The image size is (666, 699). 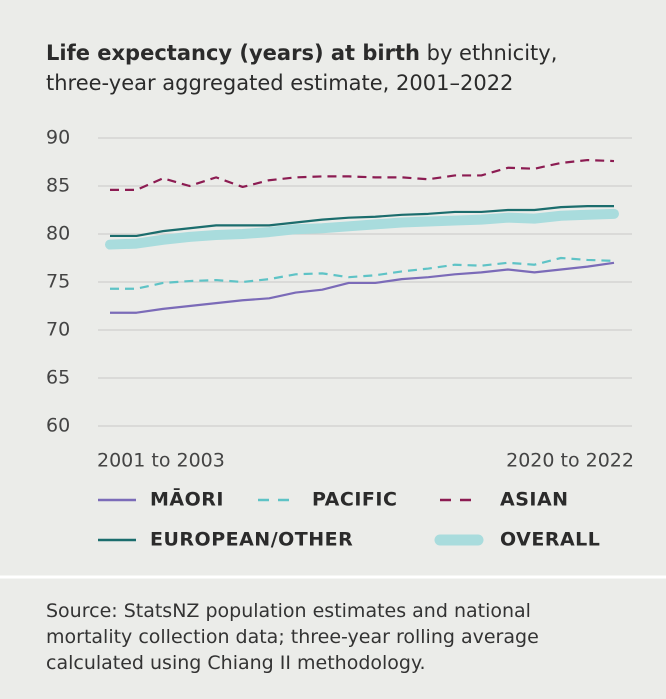 I want to click on y-tick-label: 75, so click(x=58, y=282).